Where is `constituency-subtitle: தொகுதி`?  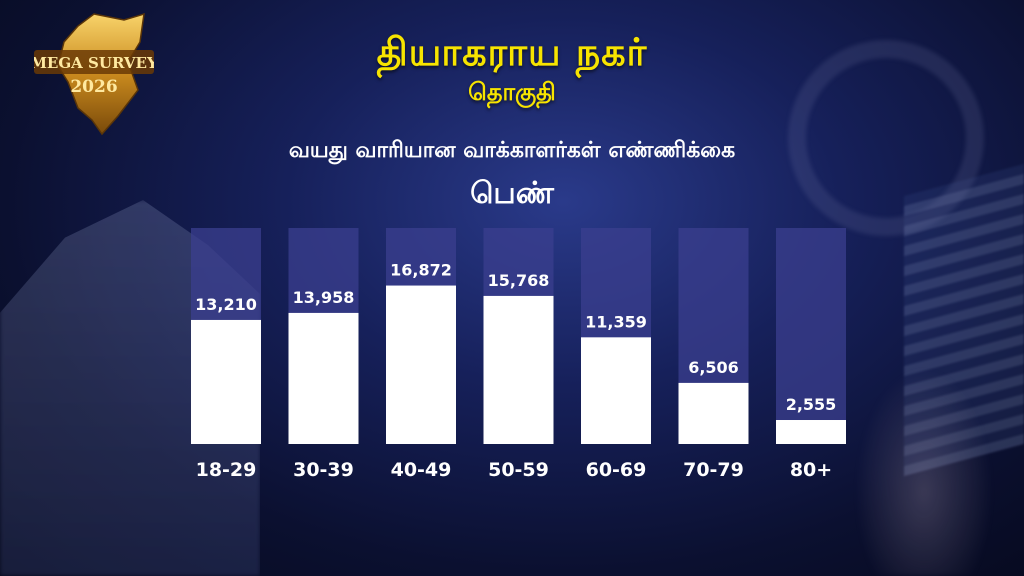
constituency-subtitle: தொகுதி is located at coordinates (512, 92).